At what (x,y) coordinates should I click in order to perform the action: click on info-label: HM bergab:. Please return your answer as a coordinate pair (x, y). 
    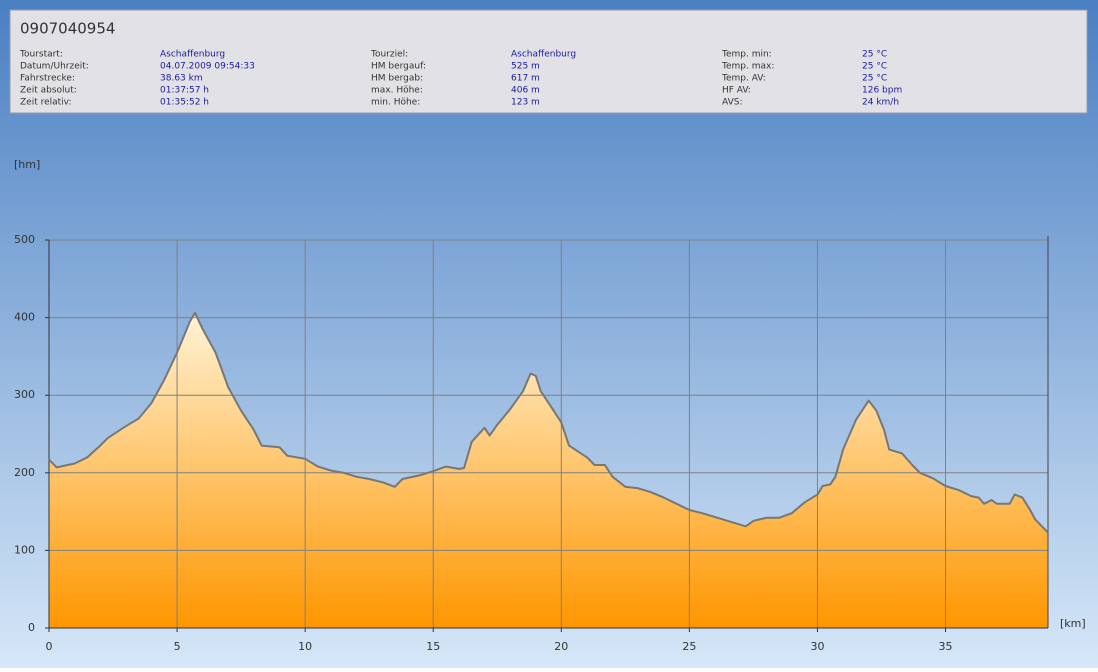
    Looking at the image, I should click on (397, 79).